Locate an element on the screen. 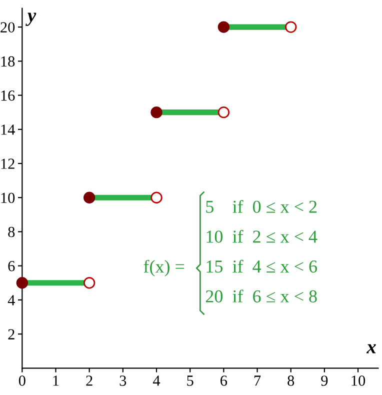 The width and height of the screenshot is (382, 395). y-axis-title: y is located at coordinates (31, 19).